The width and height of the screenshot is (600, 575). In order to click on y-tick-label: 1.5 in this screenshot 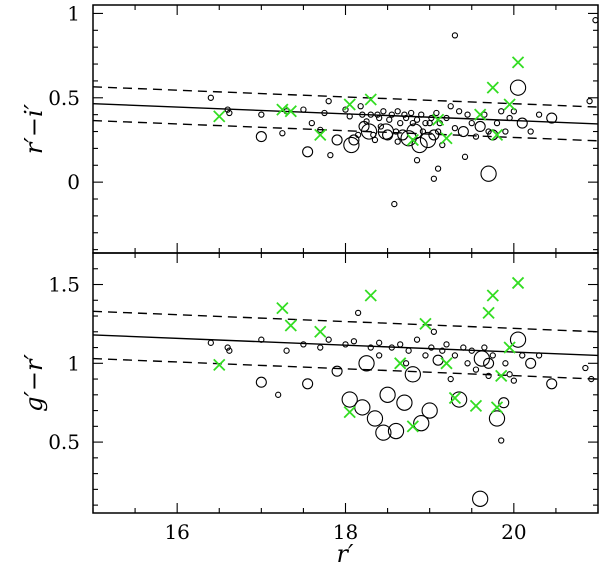, I will do `click(64, 285)`.